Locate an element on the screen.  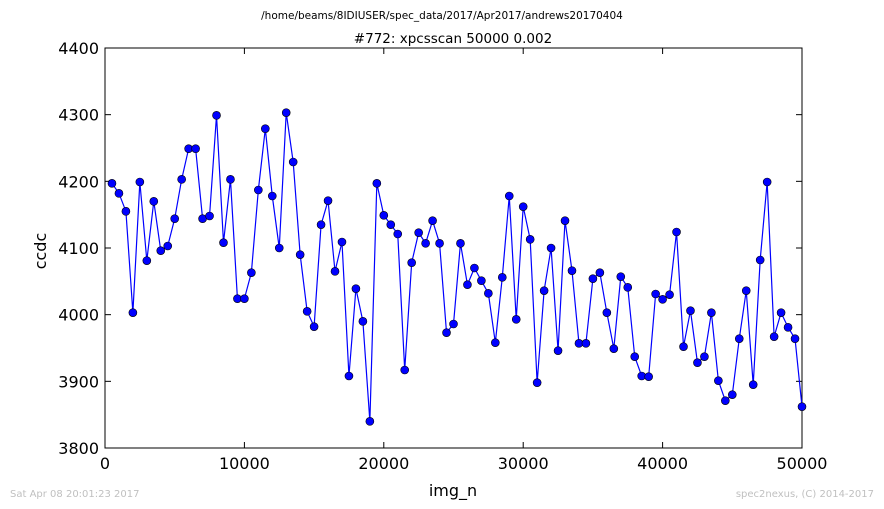
y-tick-label: 4100 is located at coordinates (78, 248).